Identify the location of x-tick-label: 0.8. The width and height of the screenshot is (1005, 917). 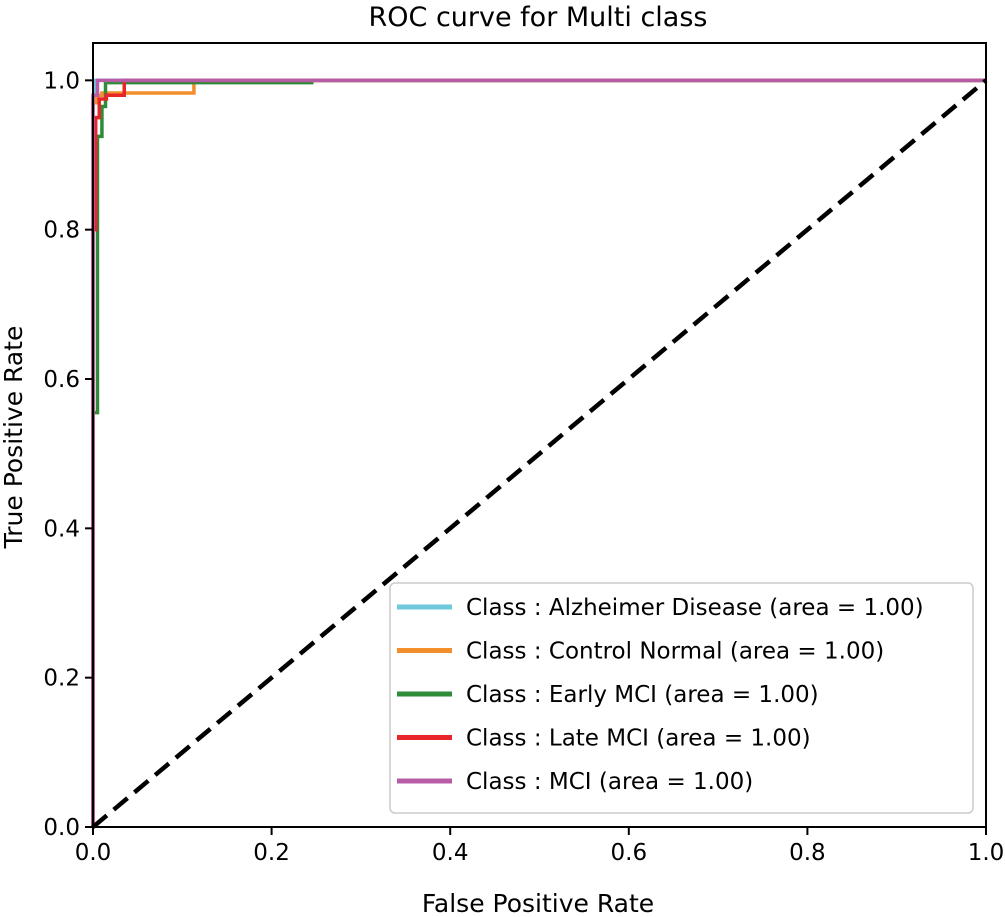
(807, 853).